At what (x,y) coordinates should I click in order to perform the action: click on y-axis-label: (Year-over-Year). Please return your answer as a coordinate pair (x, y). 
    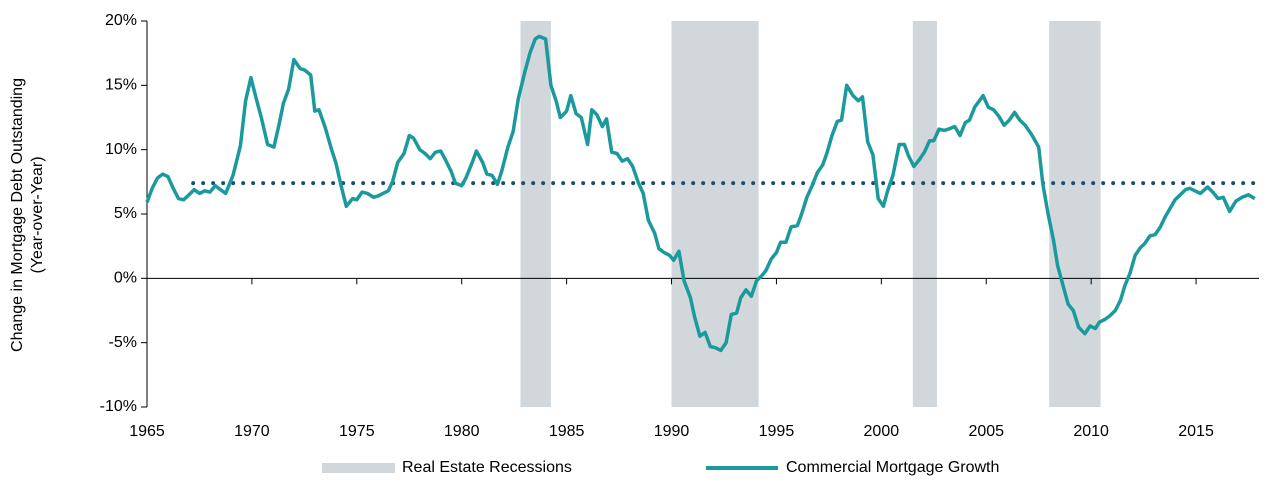
    Looking at the image, I should click on (37, 214).